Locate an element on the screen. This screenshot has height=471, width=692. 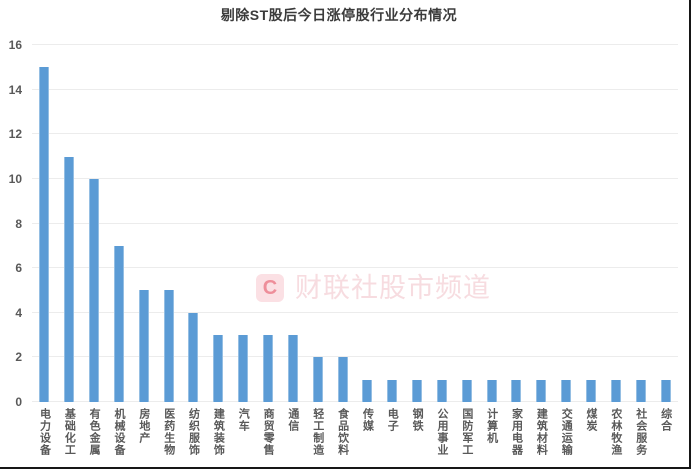
bar-slot: 计算机 is located at coordinates (491, 244).